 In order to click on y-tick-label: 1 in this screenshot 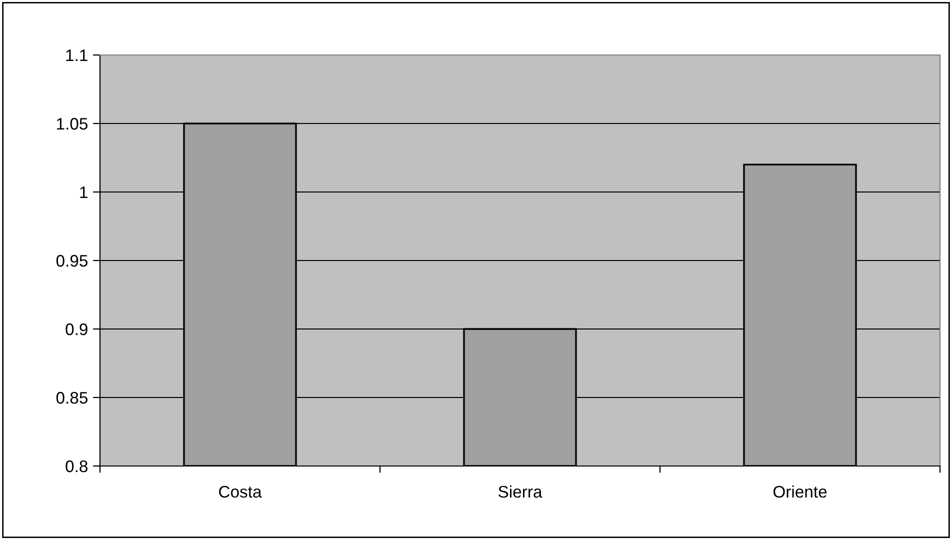, I will do `click(84, 192)`.